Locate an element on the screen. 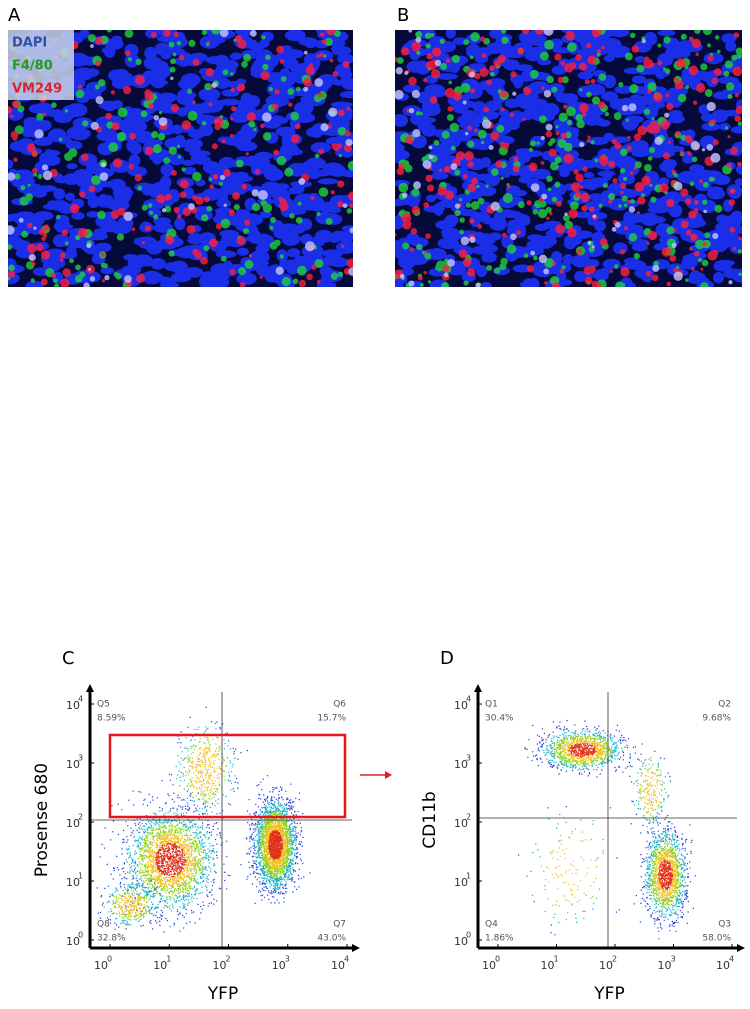  y-axis-label: CD11b is located at coordinates (430, 819).